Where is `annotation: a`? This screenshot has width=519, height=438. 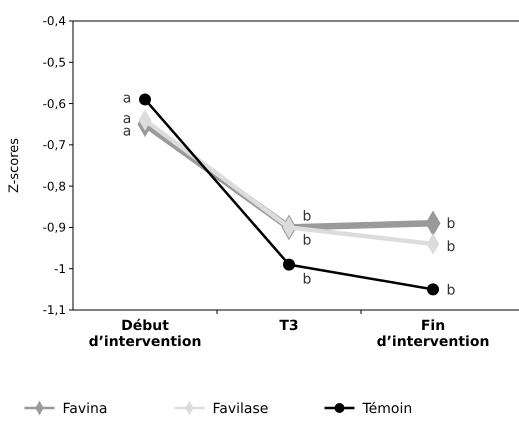
annotation: a is located at coordinates (127, 98).